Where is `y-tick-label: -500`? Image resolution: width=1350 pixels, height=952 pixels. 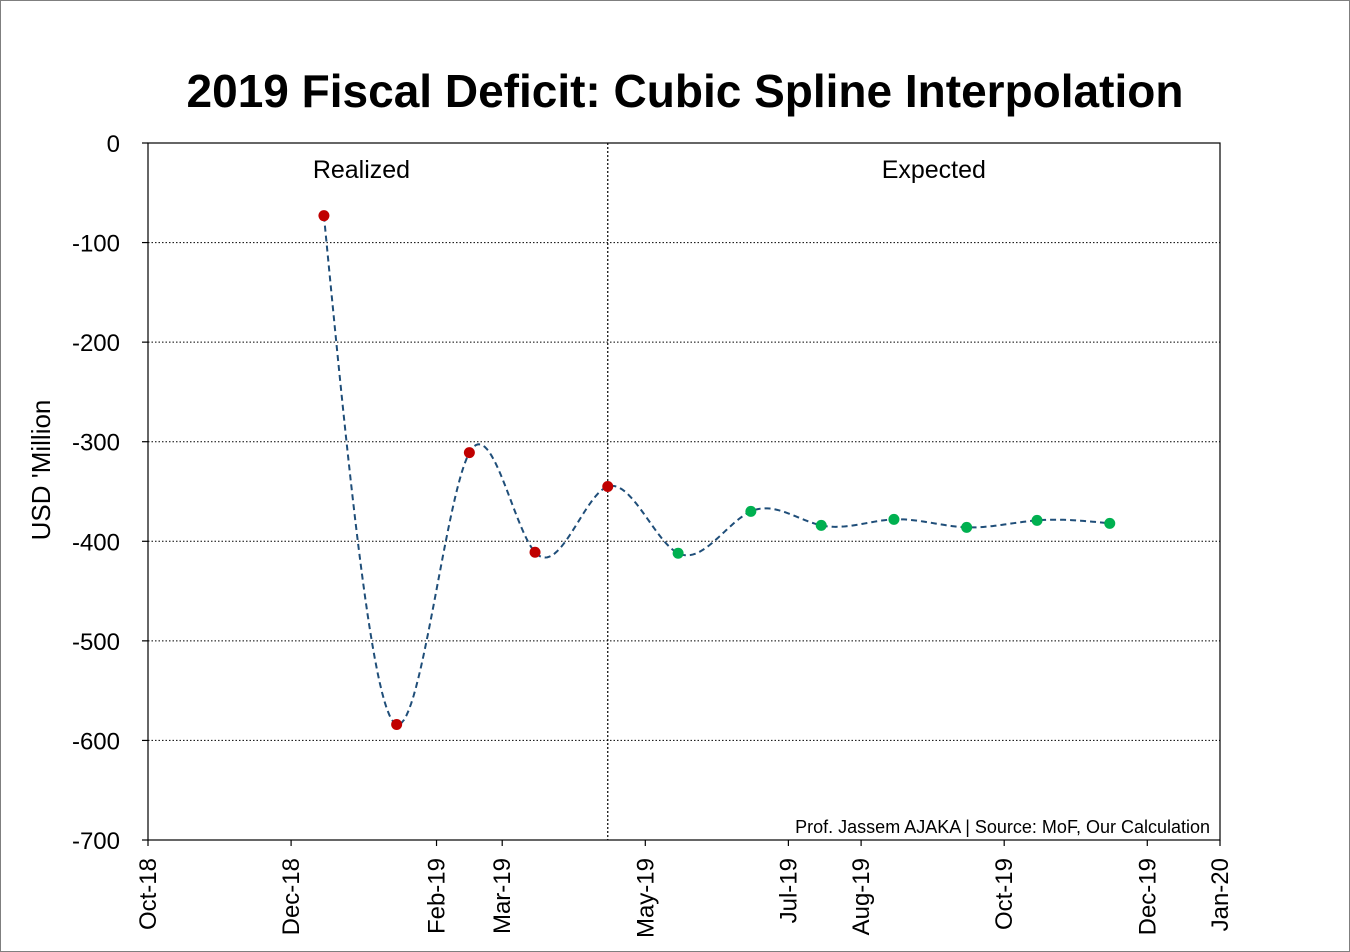 y-tick-label: -500 is located at coordinates (96, 642).